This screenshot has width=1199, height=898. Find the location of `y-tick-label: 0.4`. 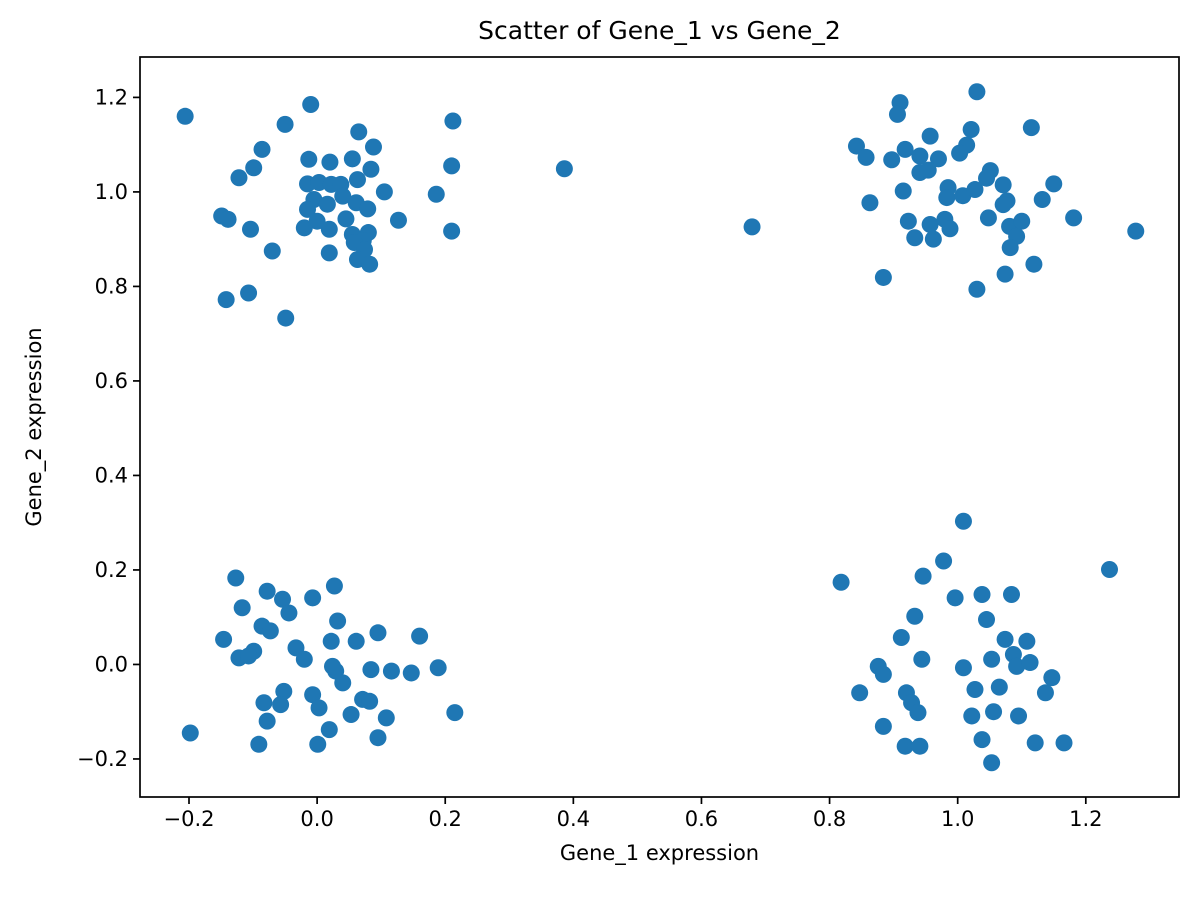

y-tick-label: 0.4 is located at coordinates (111, 475).